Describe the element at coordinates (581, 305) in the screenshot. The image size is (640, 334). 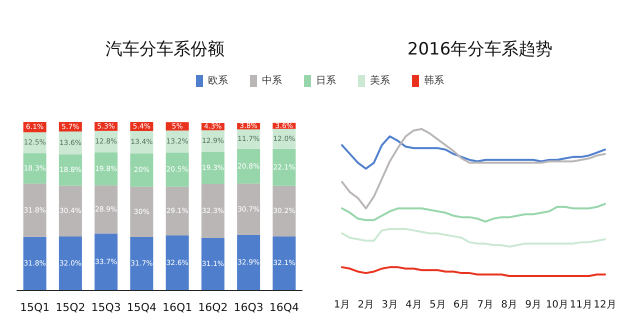
I see `x-tick-label: 11月` at that location.